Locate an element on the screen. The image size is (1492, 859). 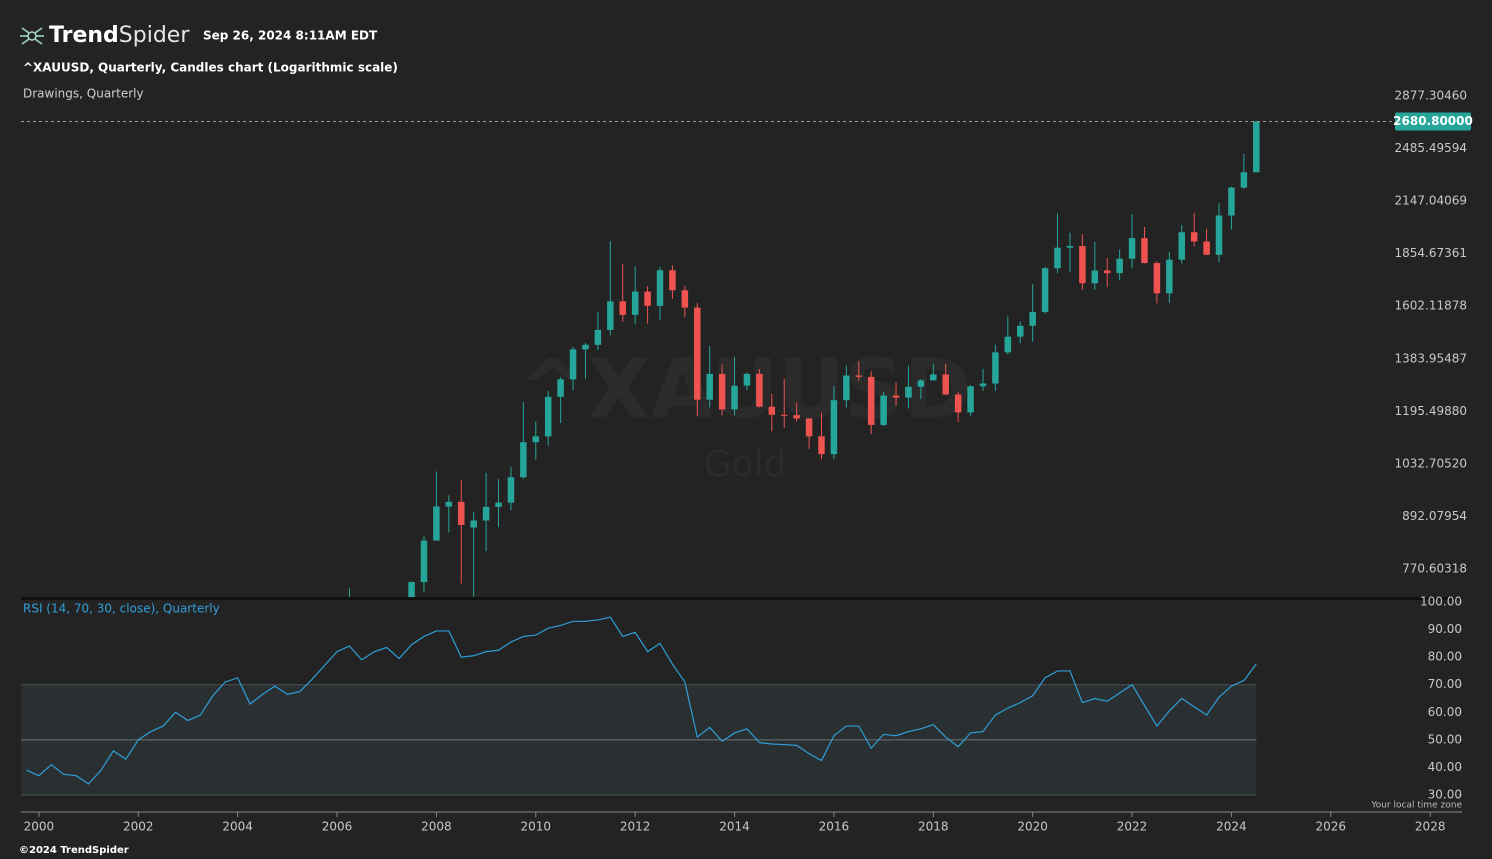
y-tick-label: 770.60318 is located at coordinates (1434, 568).